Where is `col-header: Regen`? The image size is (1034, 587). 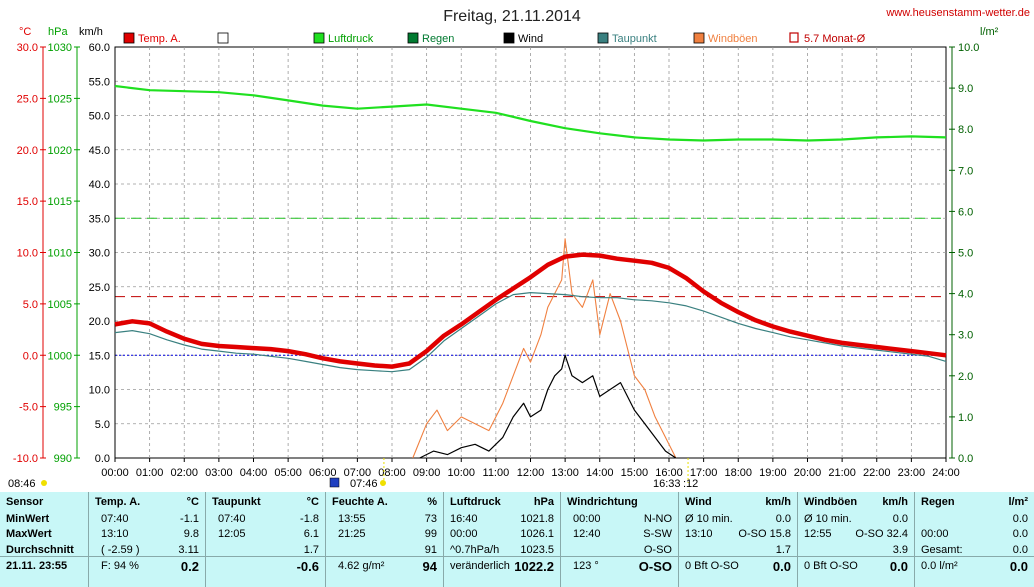
col-header: Regen is located at coordinates (938, 502).